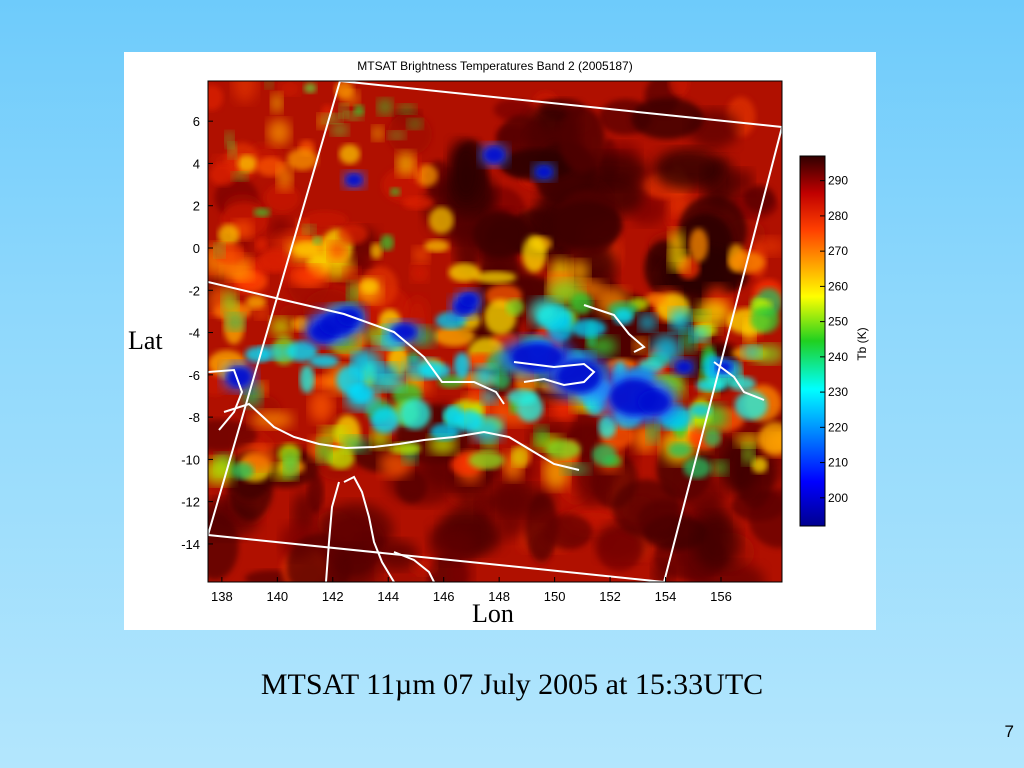 The height and width of the screenshot is (768, 1024). What do you see at coordinates (333, 596) in the screenshot?
I see `x-tick-label: 142` at bounding box center [333, 596].